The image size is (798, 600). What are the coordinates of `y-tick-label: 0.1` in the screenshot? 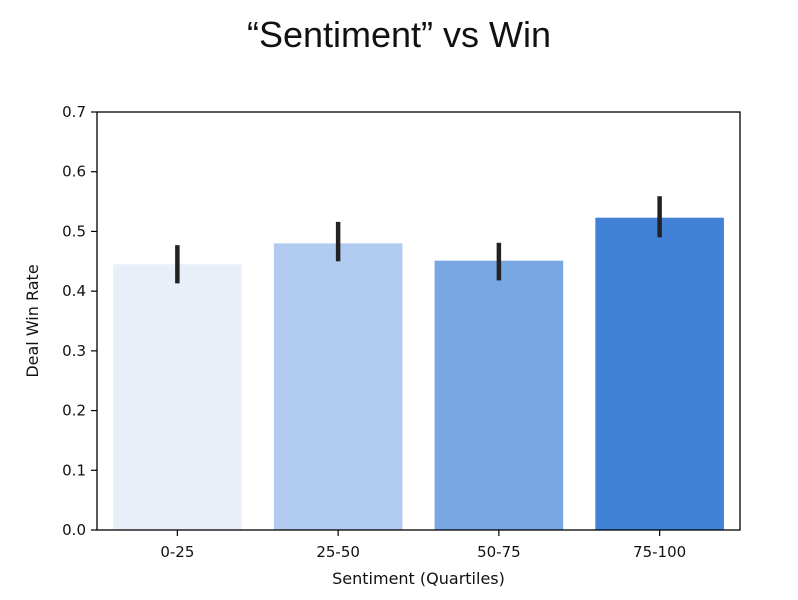 It's located at (74, 470).